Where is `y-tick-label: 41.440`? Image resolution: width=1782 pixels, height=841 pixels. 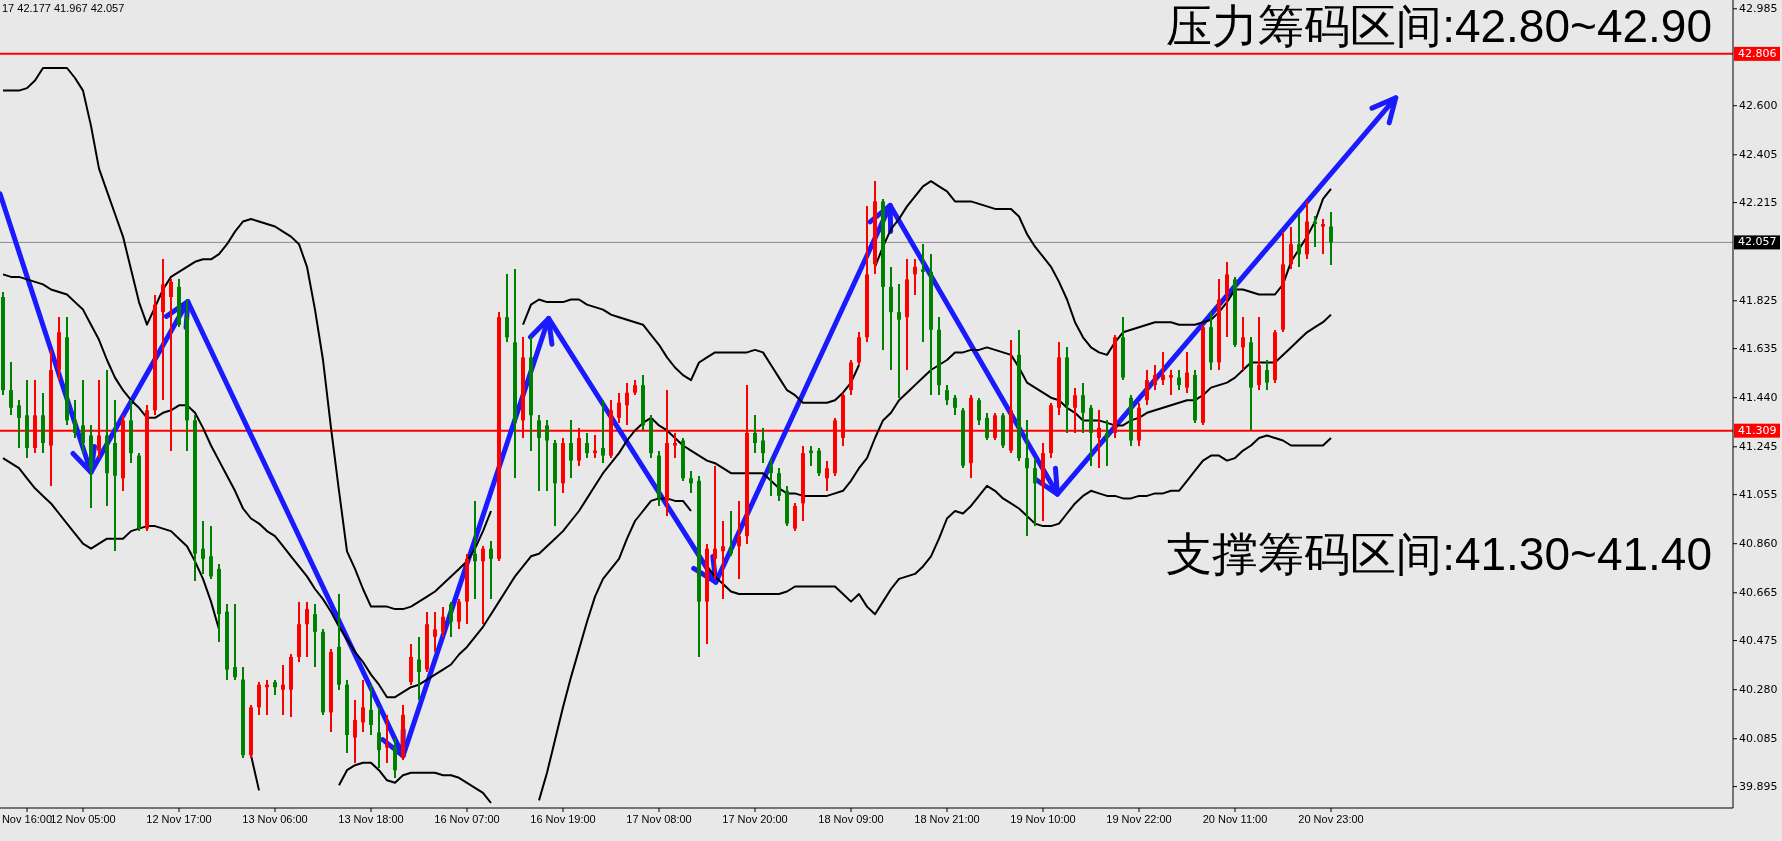 y-tick-label: 41.440 is located at coordinates (1758, 397).